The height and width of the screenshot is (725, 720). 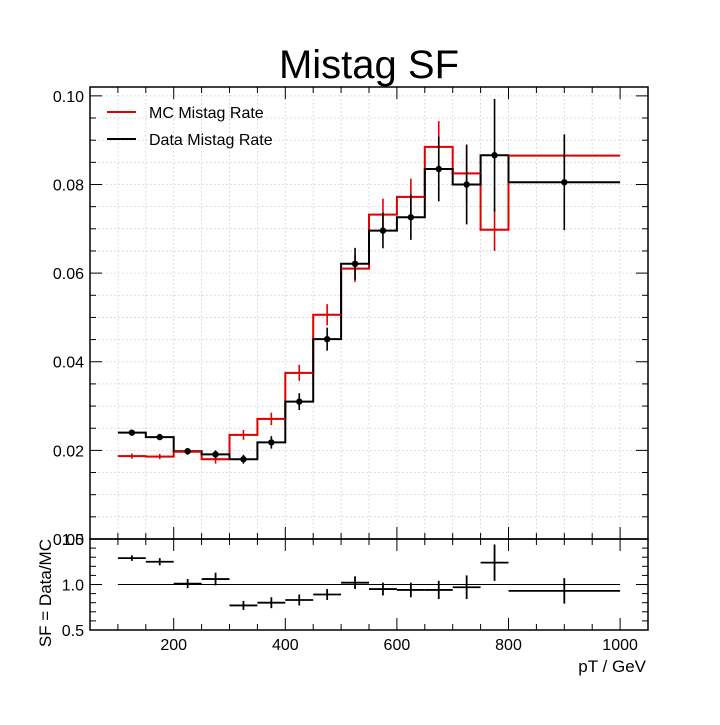 What do you see at coordinates (369, 577) in the screenshot?
I see `ratio-series` at bounding box center [369, 577].